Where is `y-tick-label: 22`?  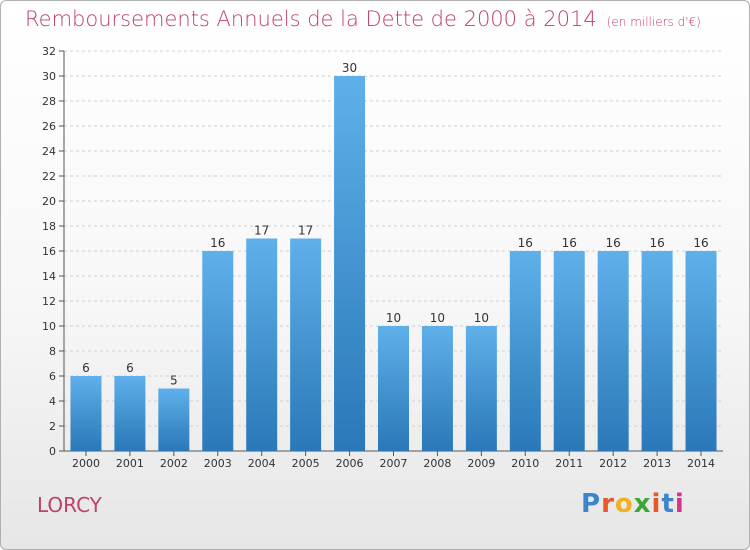
y-tick-label: 22 is located at coordinates (49, 176).